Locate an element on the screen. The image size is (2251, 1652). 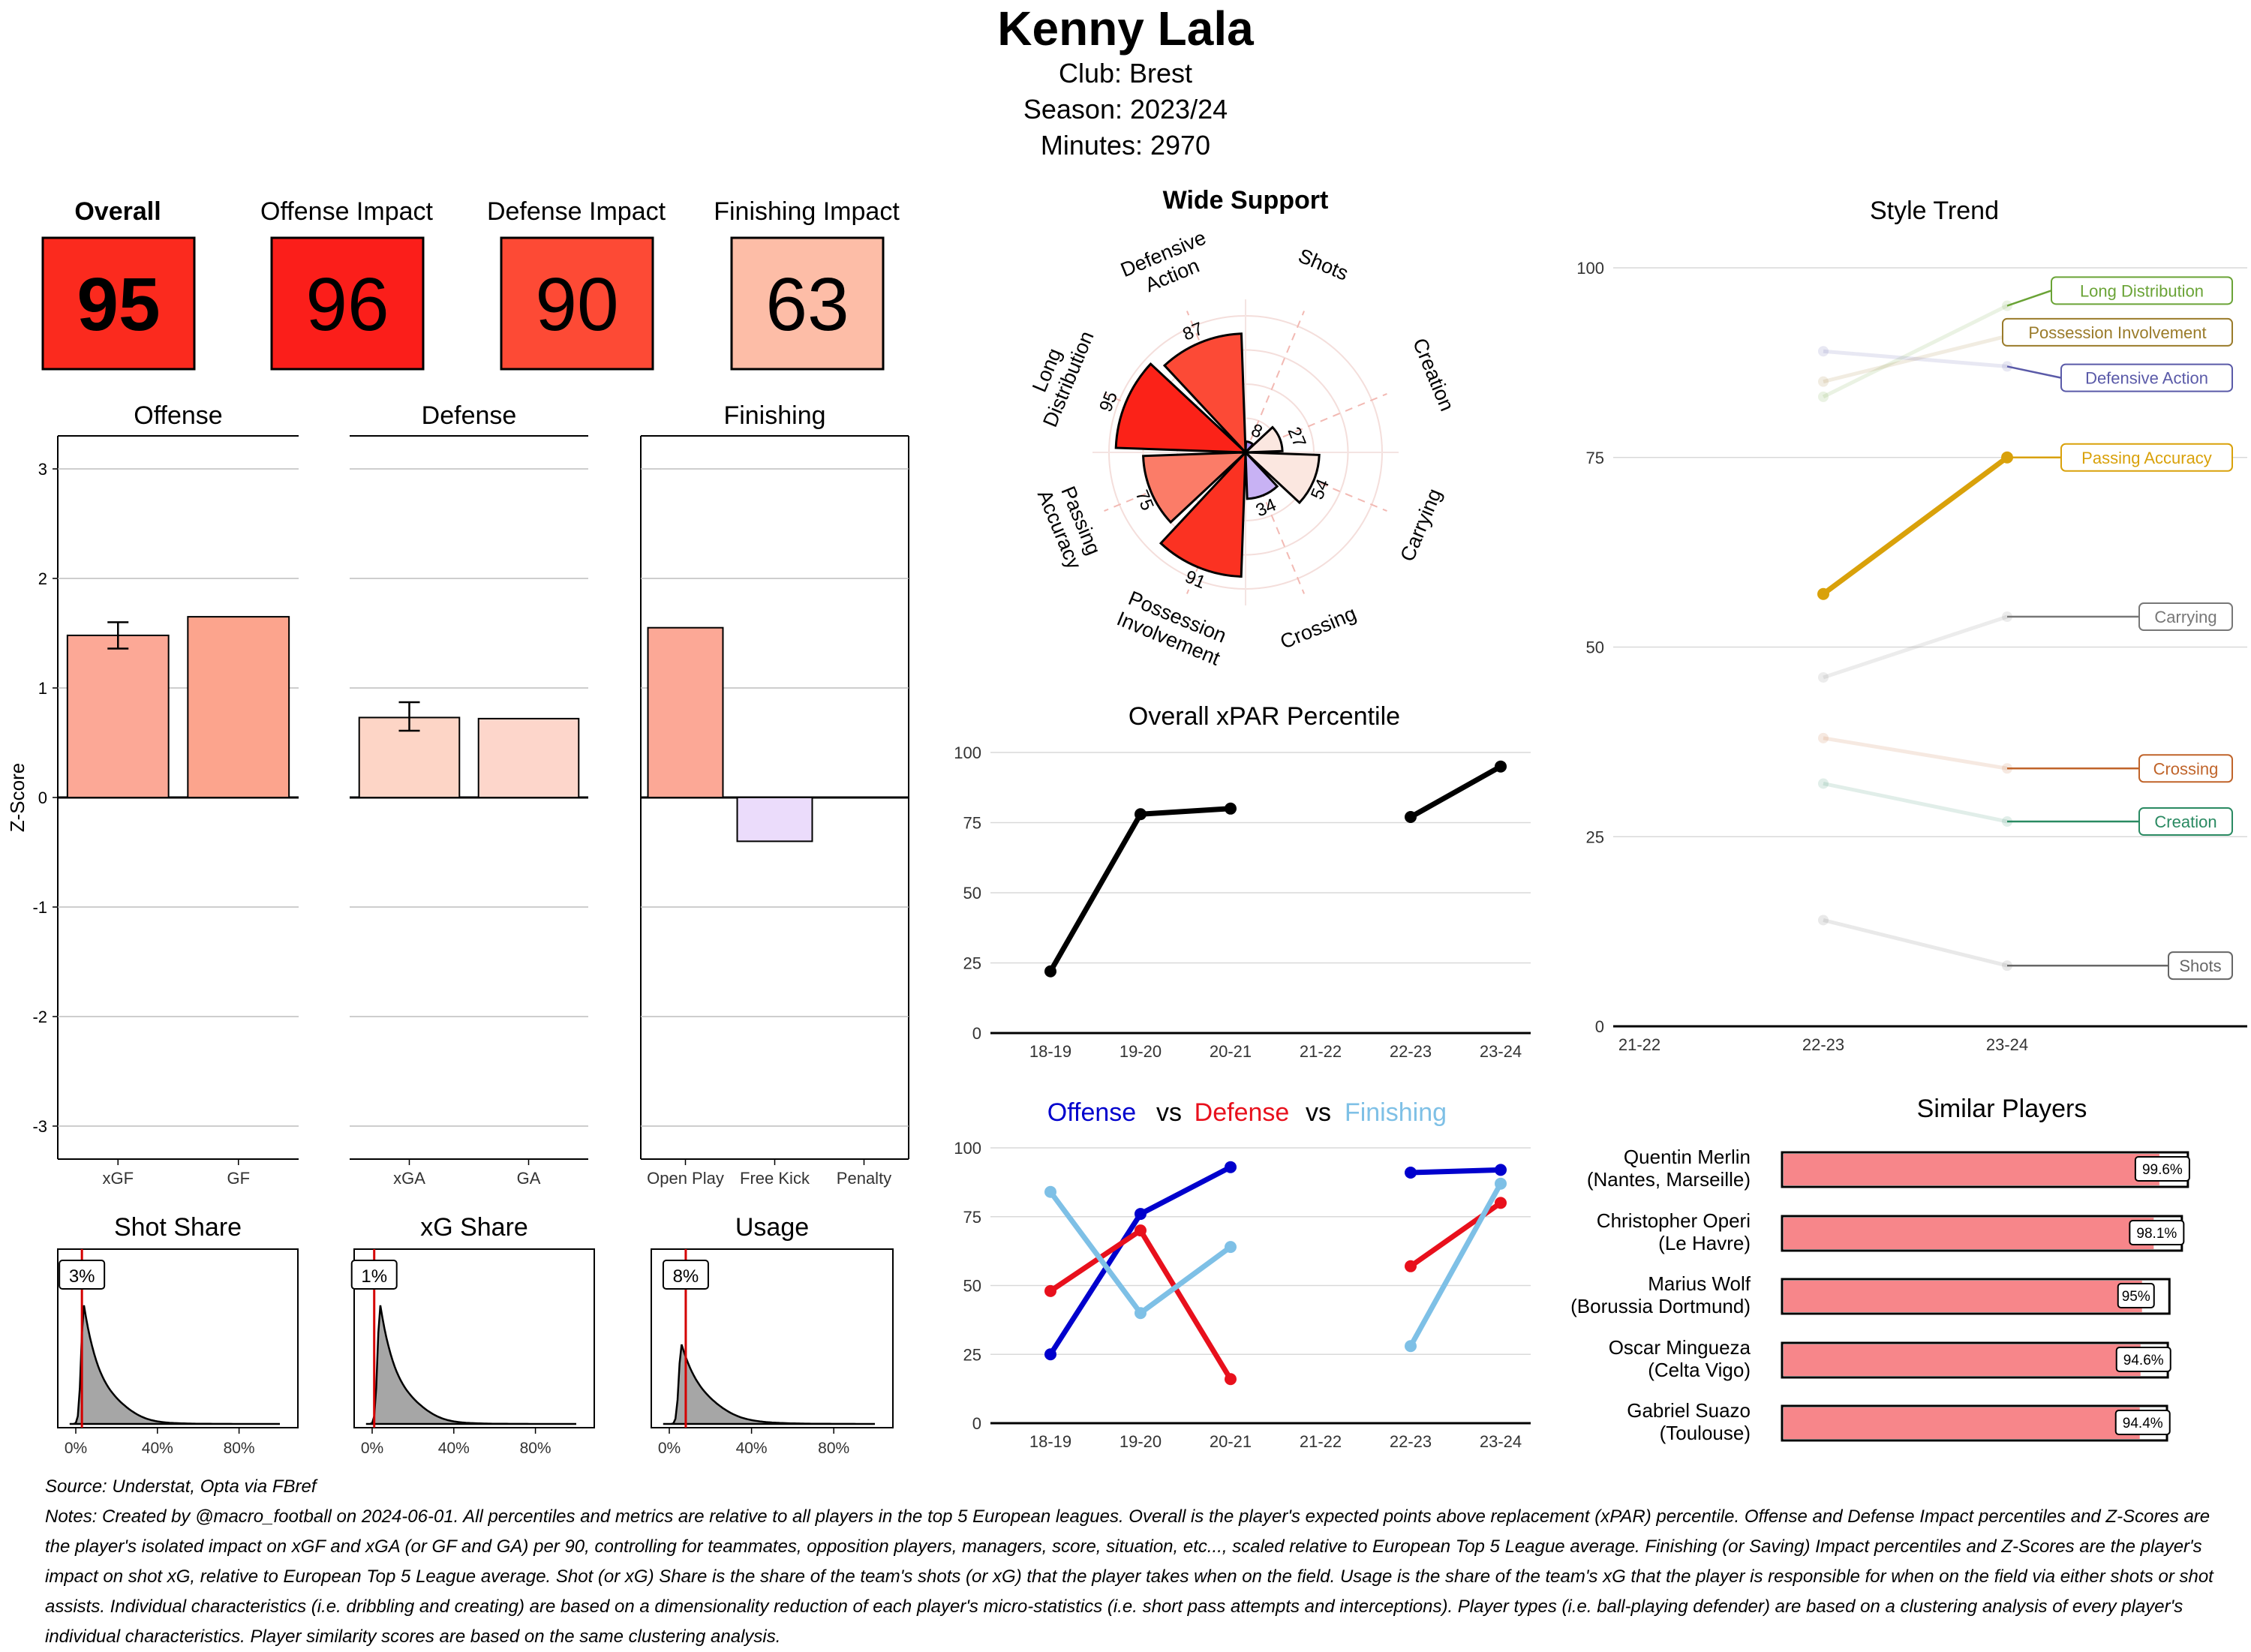
y-tick-label: 75 is located at coordinates (972, 823).